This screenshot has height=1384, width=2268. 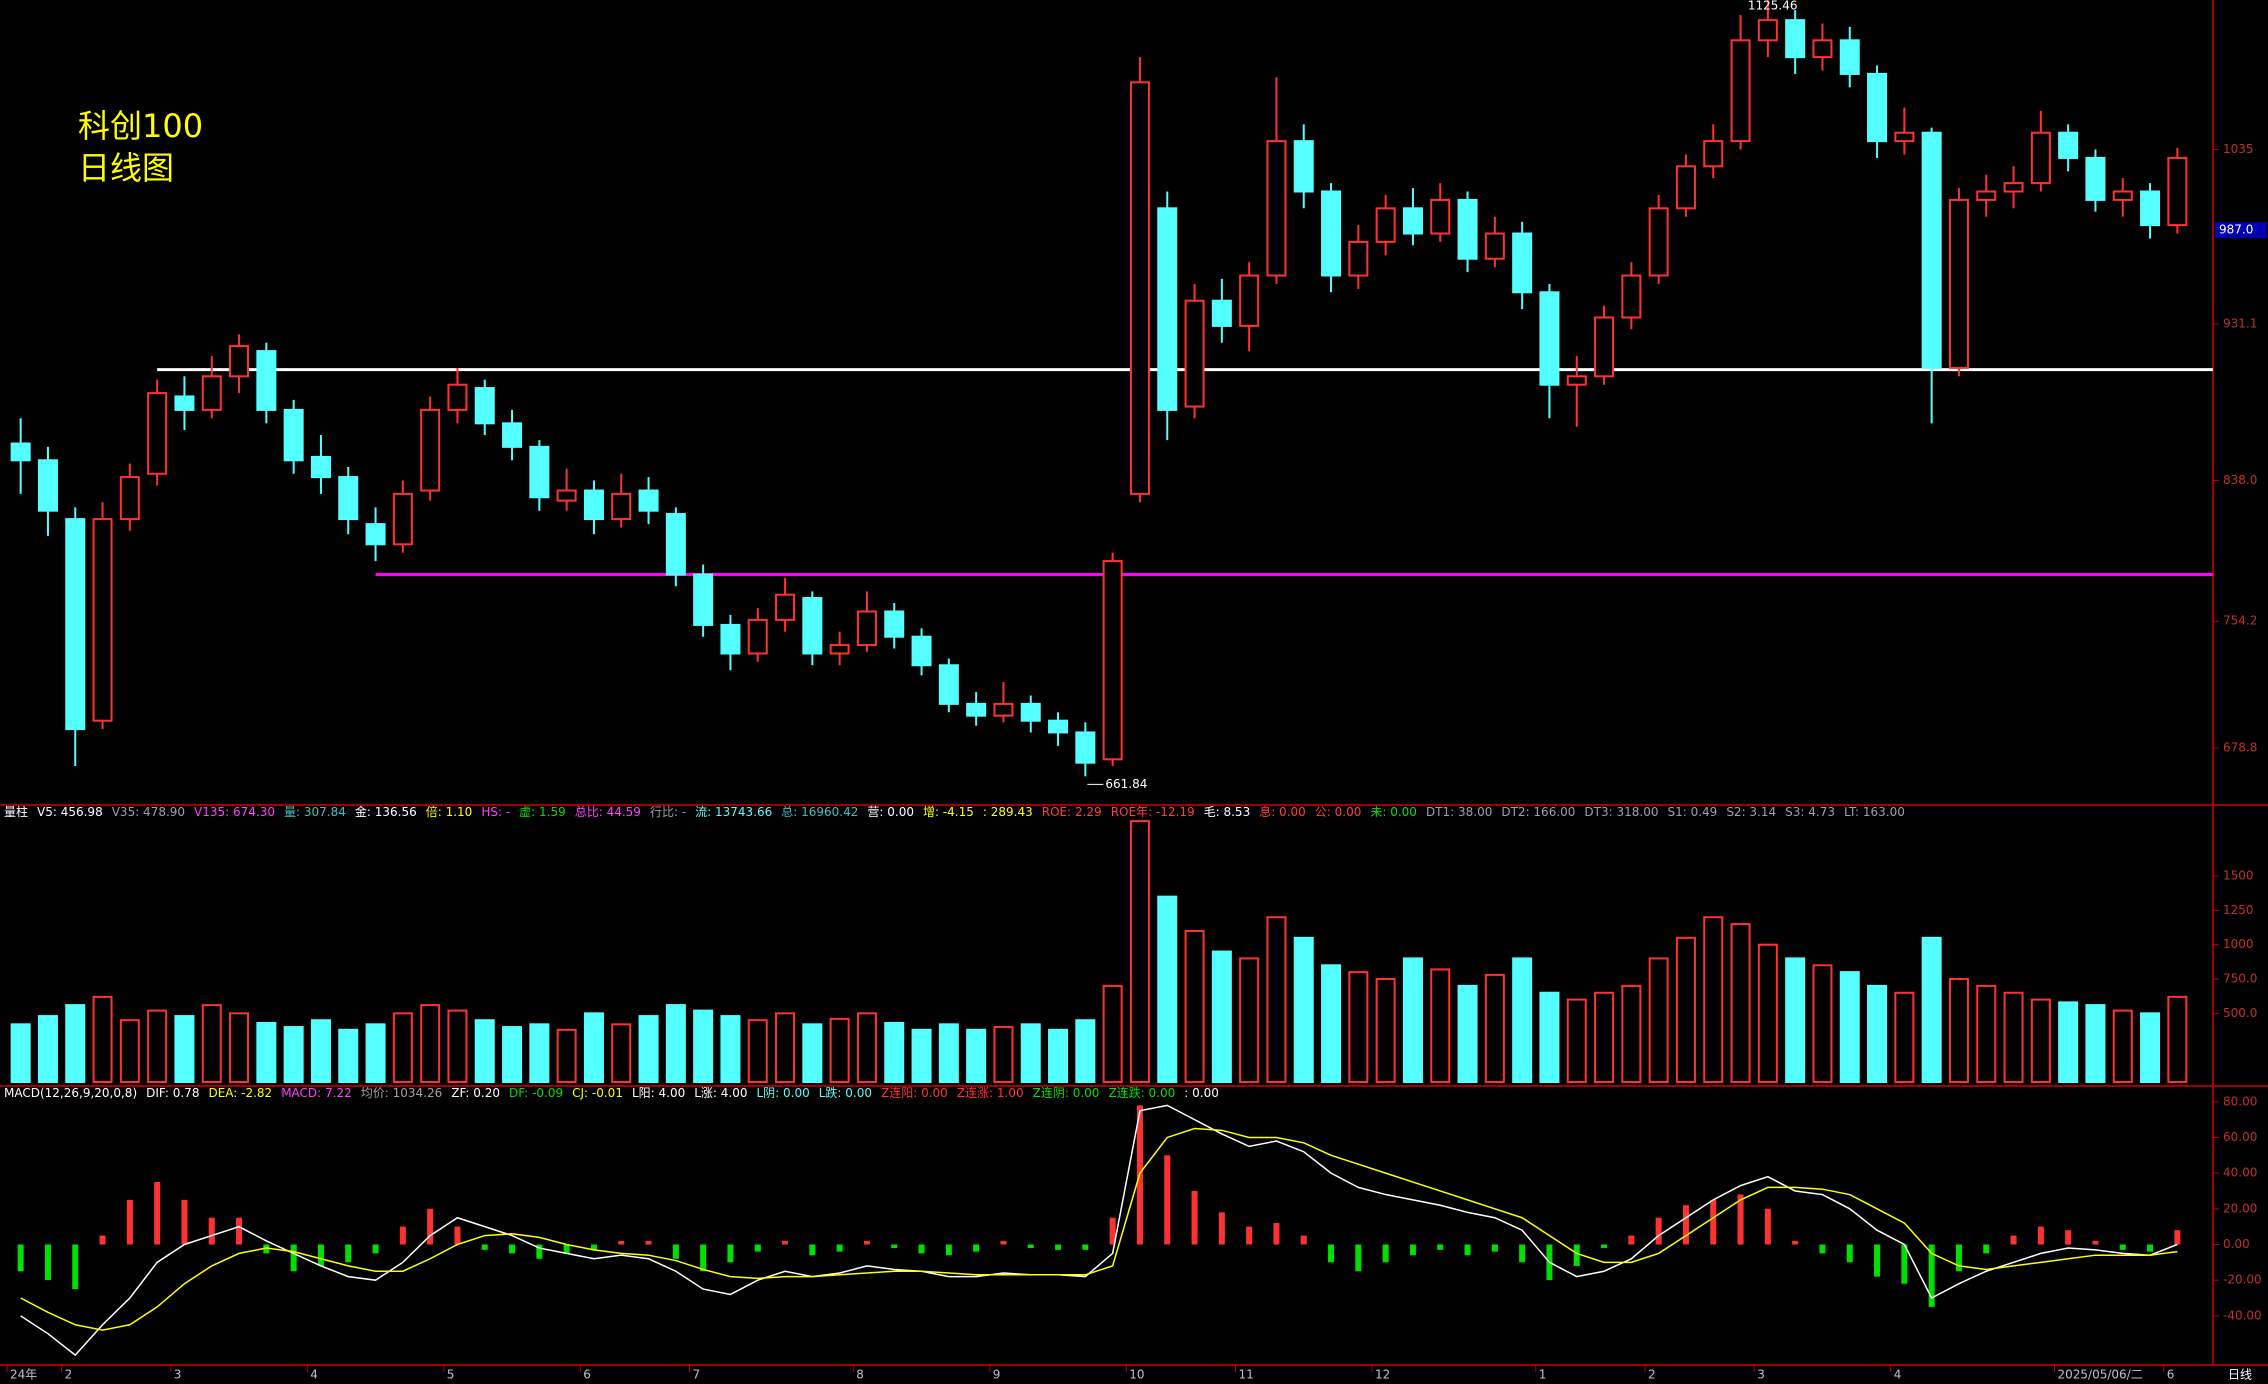 What do you see at coordinates (948, 812) in the screenshot?
I see `indicator-value: 增: -4.15` at bounding box center [948, 812].